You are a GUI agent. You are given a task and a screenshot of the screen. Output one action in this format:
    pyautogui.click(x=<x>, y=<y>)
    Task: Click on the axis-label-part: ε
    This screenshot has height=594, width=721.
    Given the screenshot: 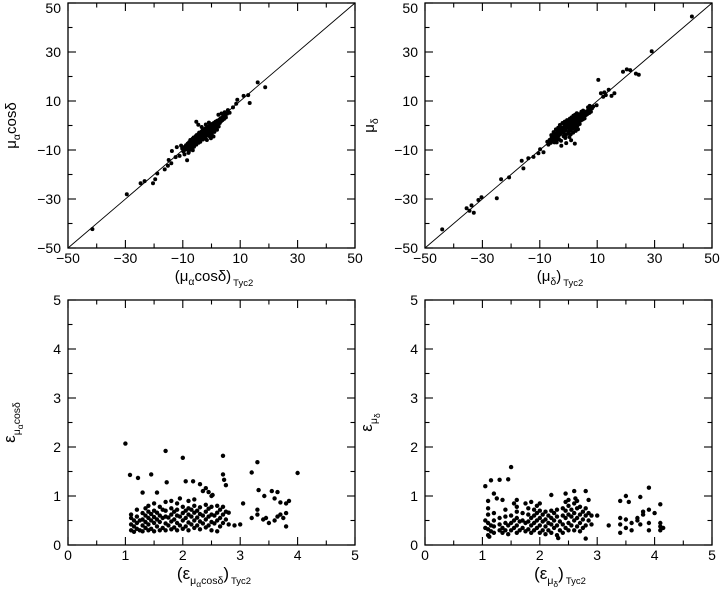 What is the action you would take?
    pyautogui.click(x=366, y=428)
    